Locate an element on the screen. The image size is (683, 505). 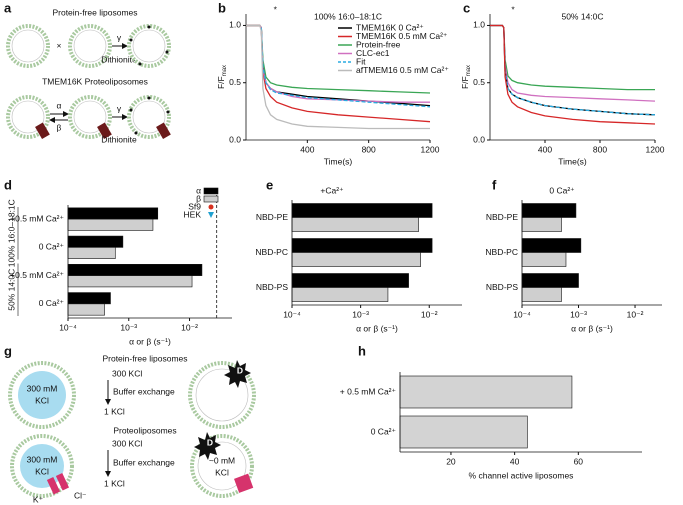
legend-label: TMEM16K 0.5 mM Ca²⁺ is located at coordinates (402, 36).